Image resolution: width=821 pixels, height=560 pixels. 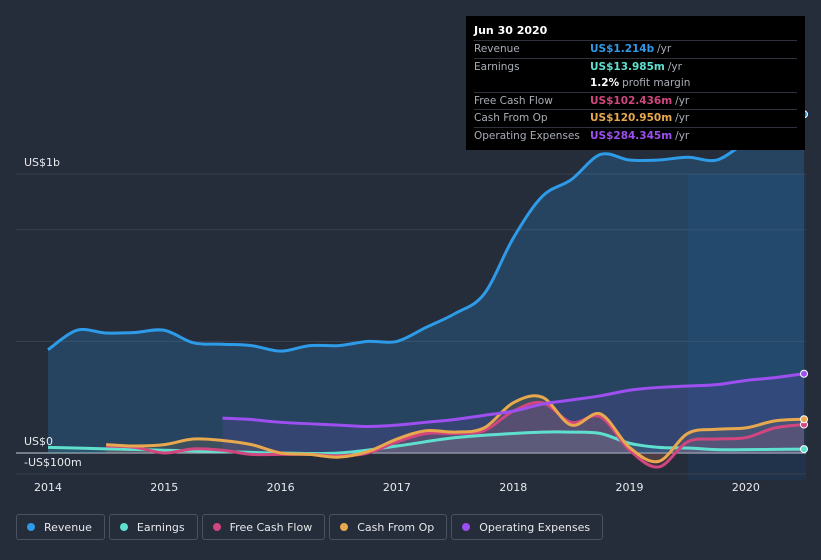 I want to click on x-tick-label: 2016, so click(x=281, y=487).